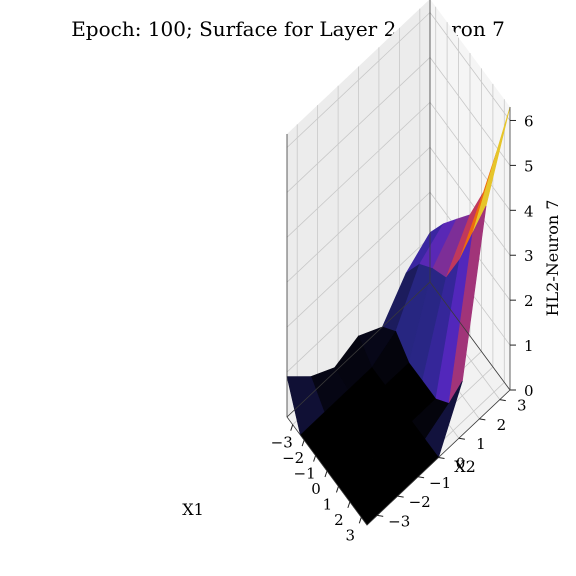 This screenshot has width=576, height=576. I want to click on z-axis-label: HL2-Neuron 7, so click(552, 258).